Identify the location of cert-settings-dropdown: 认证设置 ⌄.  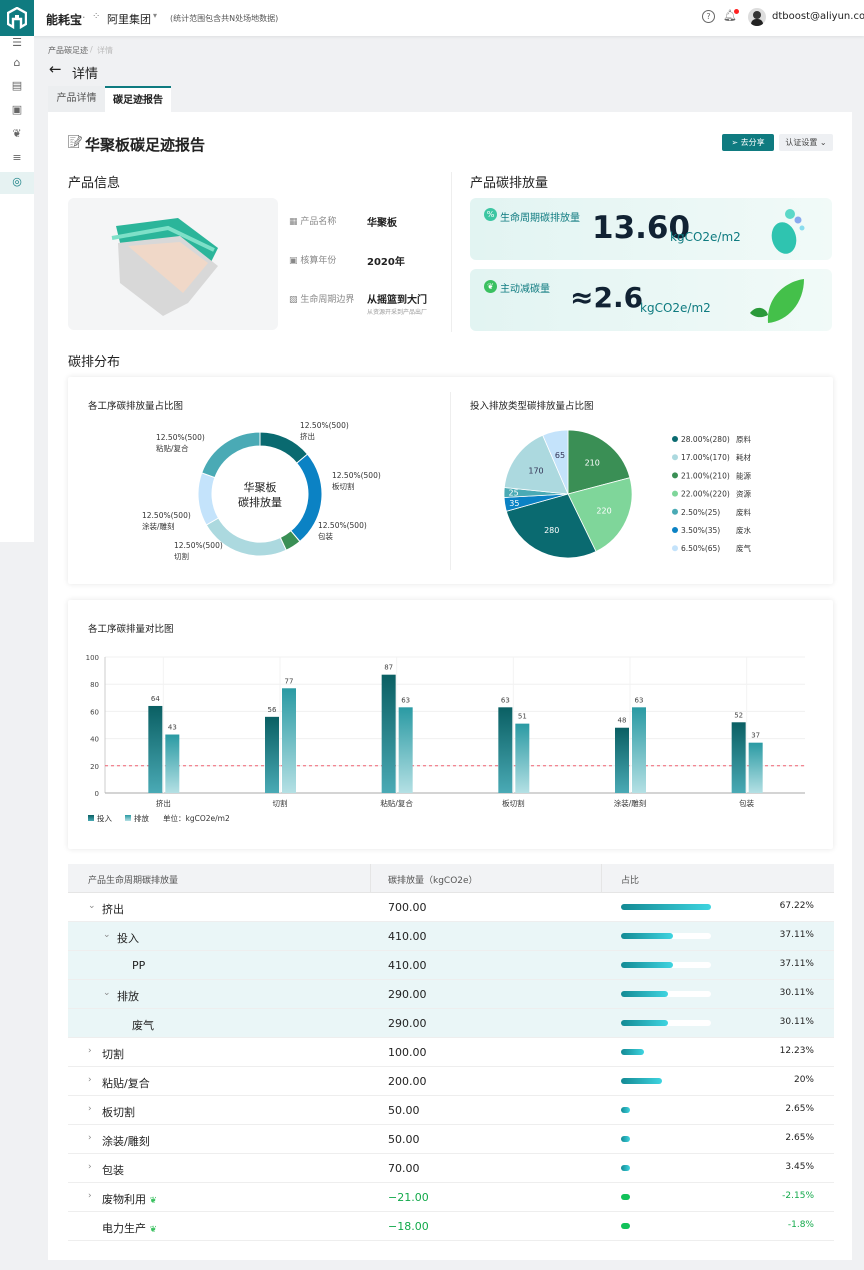
(806, 142).